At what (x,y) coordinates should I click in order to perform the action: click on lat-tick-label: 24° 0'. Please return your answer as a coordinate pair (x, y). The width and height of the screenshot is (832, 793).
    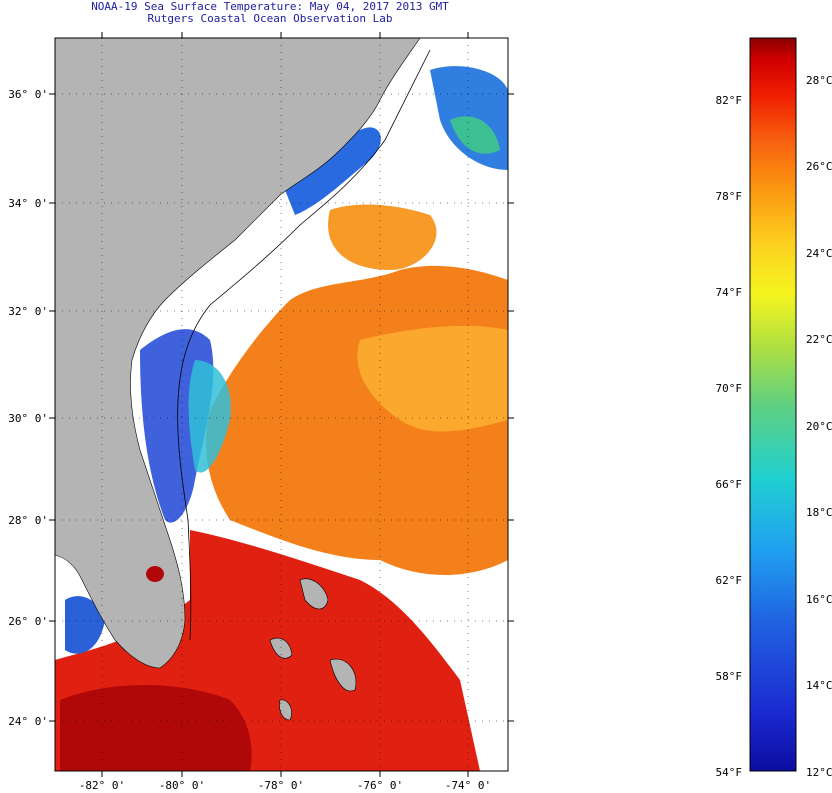
    Looking at the image, I should click on (28, 721).